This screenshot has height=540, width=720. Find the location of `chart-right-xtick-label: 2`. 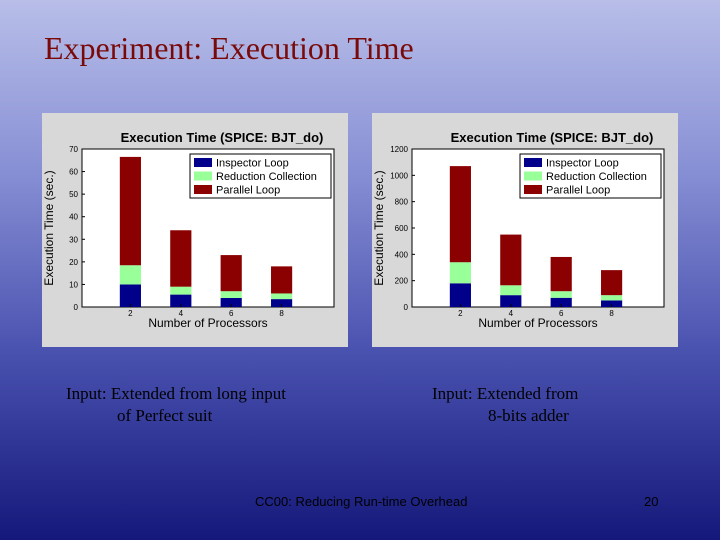

chart-right-xtick-label: 2 is located at coordinates (460, 313).